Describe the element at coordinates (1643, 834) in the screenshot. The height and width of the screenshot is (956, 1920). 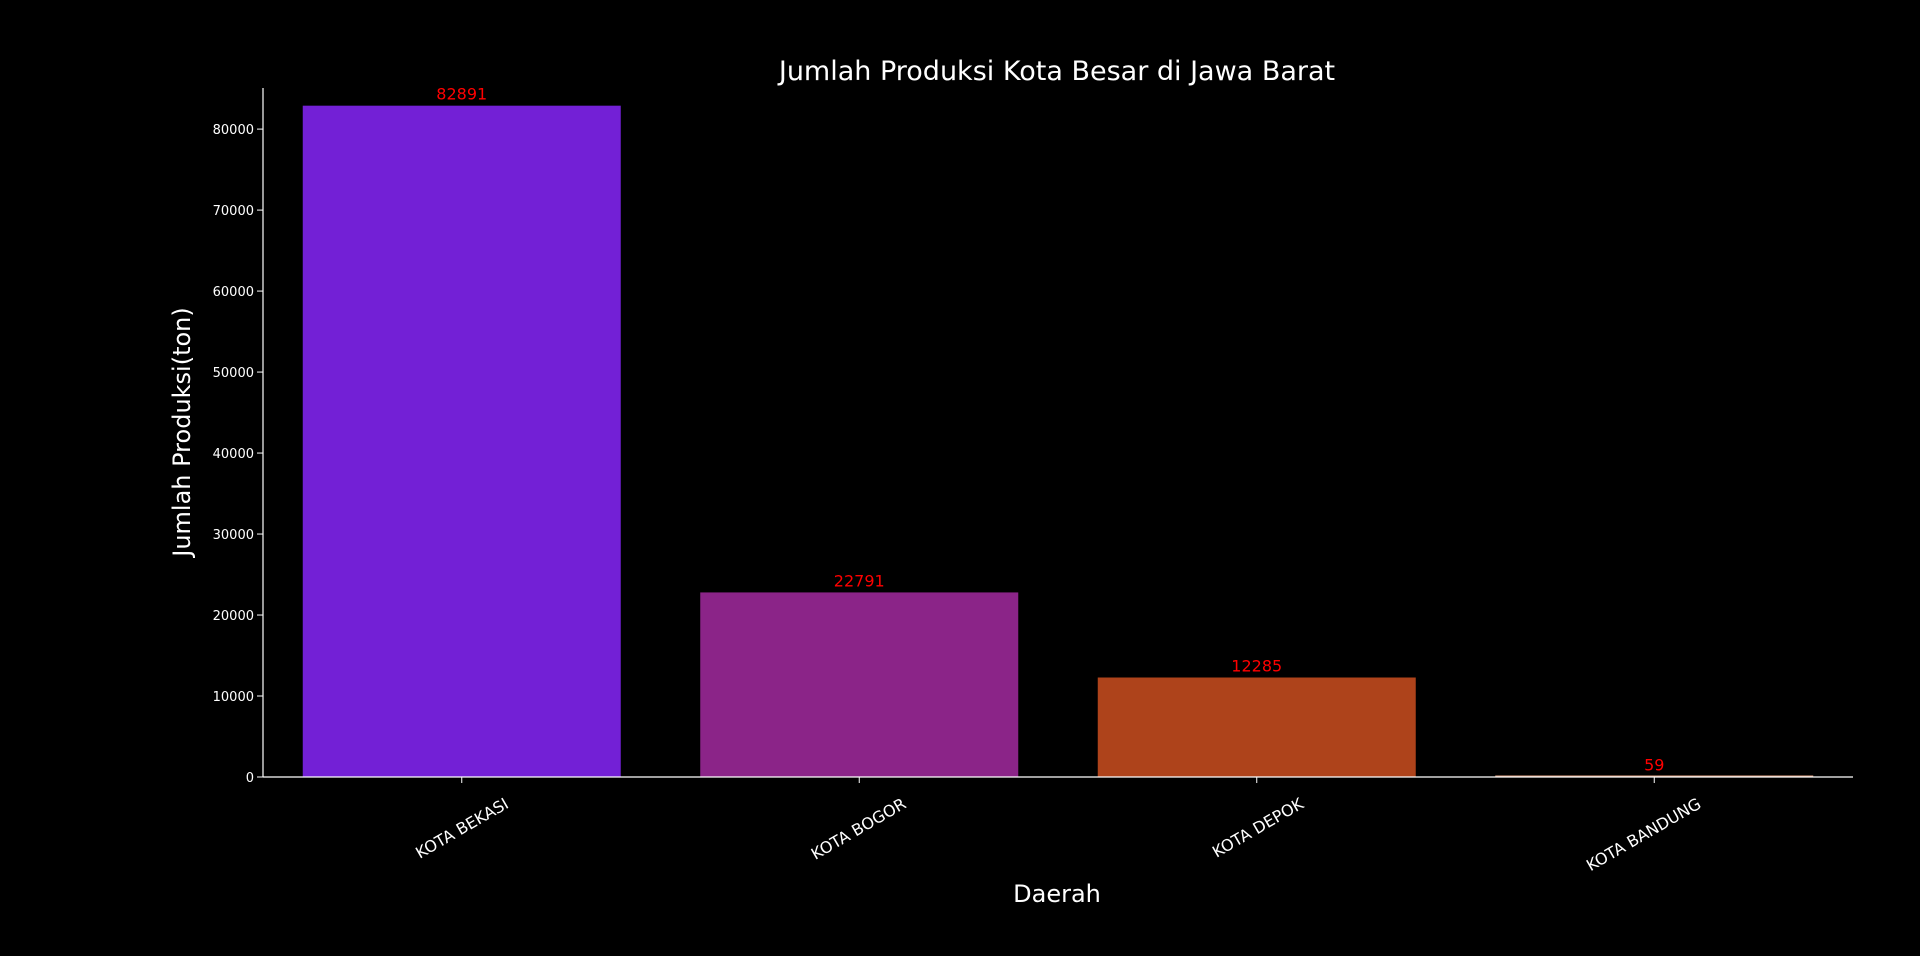
I see `x-tick-label: KOTA BANDUNG` at that location.